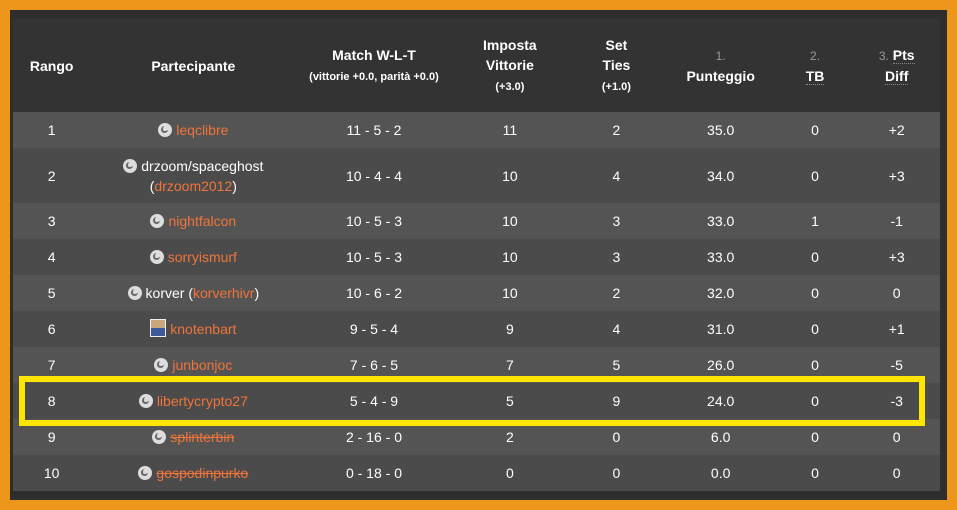  I want to click on participant-cell: gospodinpurko, so click(193, 473).